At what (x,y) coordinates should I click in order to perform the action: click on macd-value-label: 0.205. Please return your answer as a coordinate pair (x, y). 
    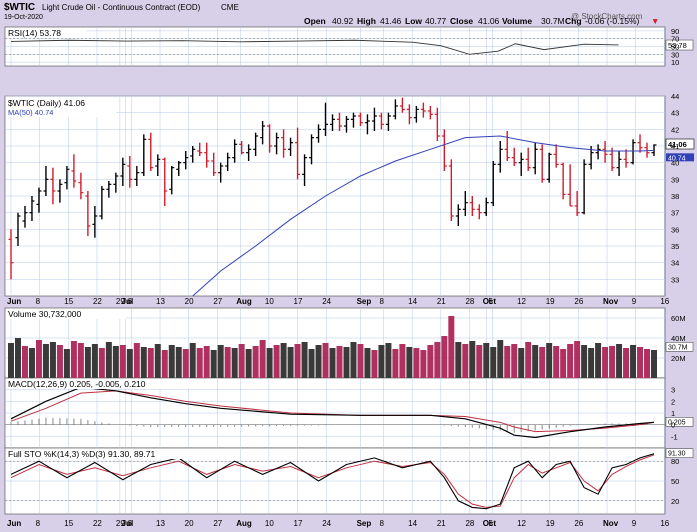
    Looking at the image, I should click on (677, 422).